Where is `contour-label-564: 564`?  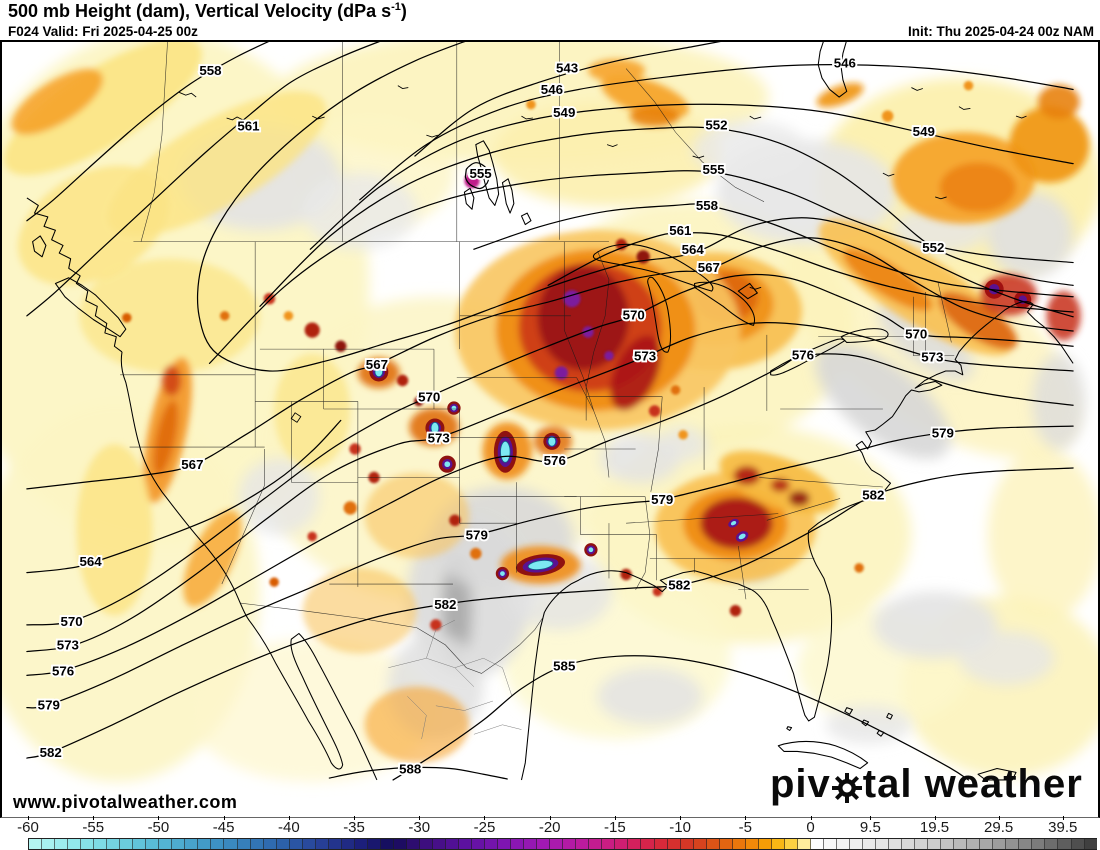
contour-label-564: 564 is located at coordinates (693, 249).